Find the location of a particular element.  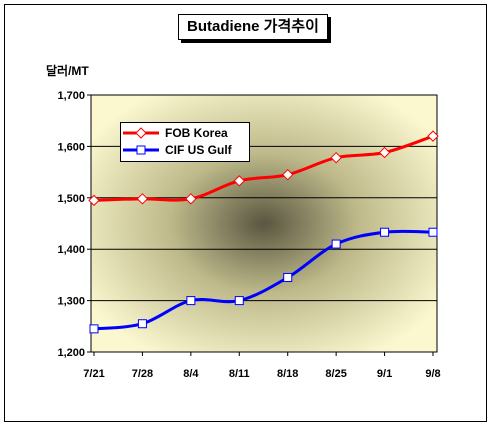

y-tick-label: 1,300 is located at coordinates (71, 302).